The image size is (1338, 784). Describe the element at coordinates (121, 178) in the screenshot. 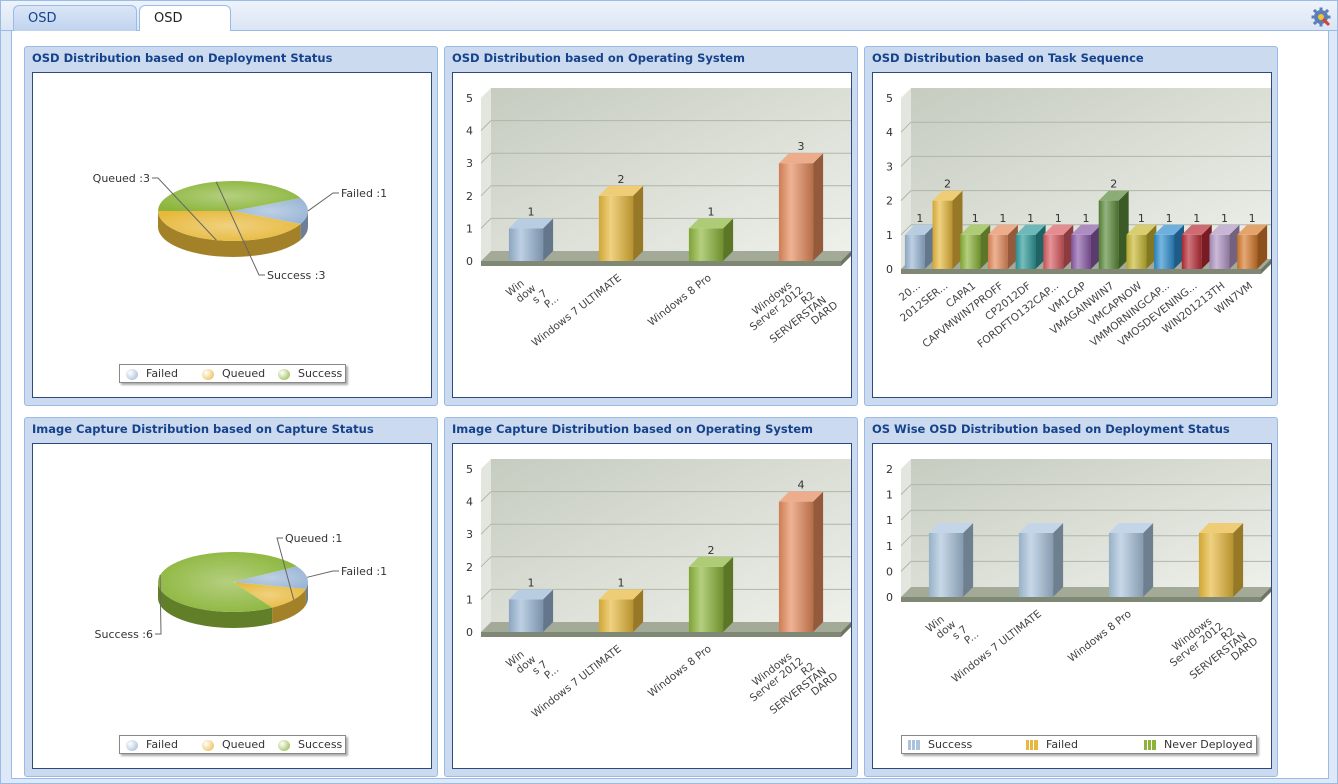

I see `pie-label: Queued :3` at that location.